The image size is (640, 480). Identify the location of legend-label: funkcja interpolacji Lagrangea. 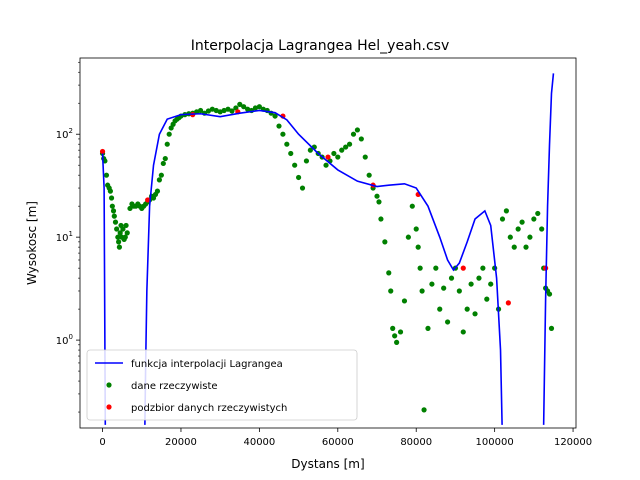
(207, 364).